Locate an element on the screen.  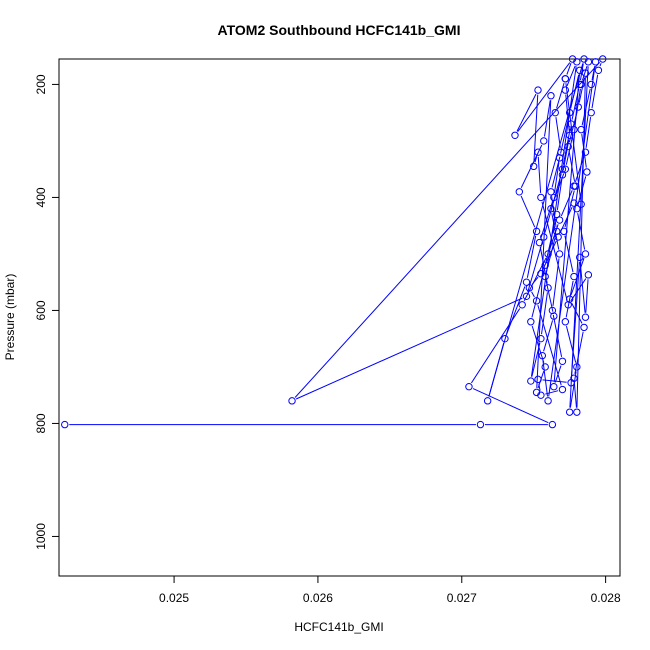
x-tick-label: 0.026 is located at coordinates (318, 598).